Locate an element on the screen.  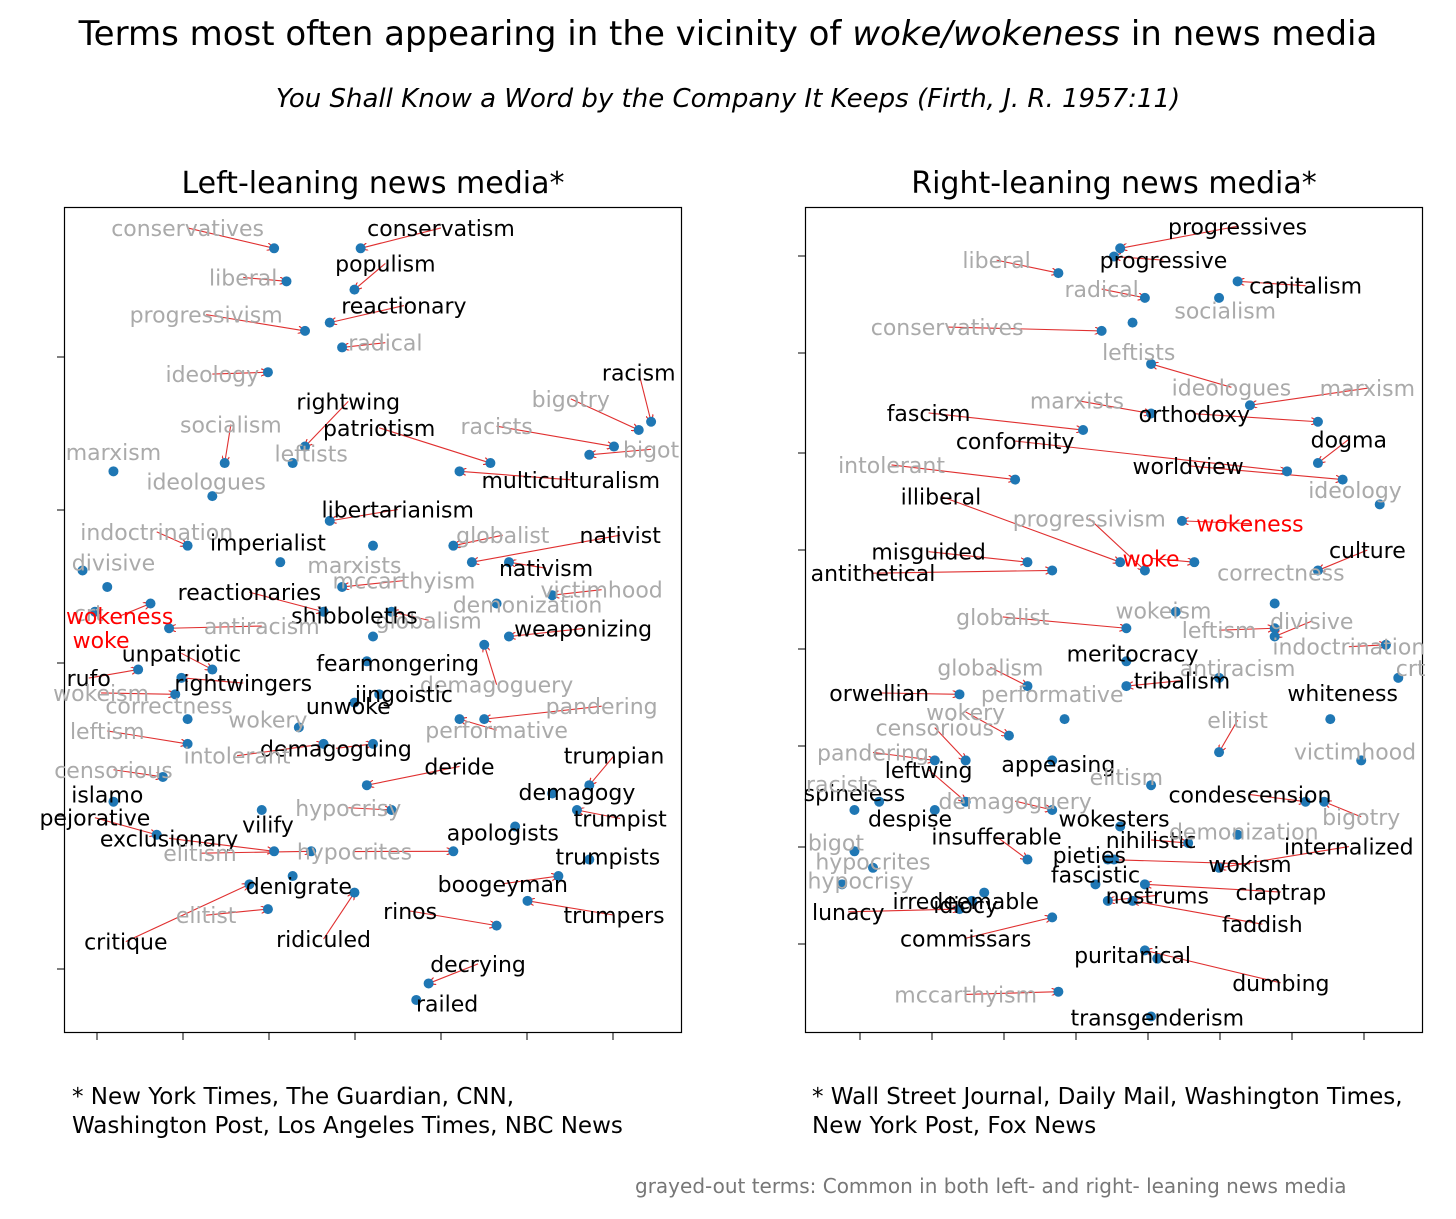
annotation-arrow-demagoguing is located at coordinates (354, 746).